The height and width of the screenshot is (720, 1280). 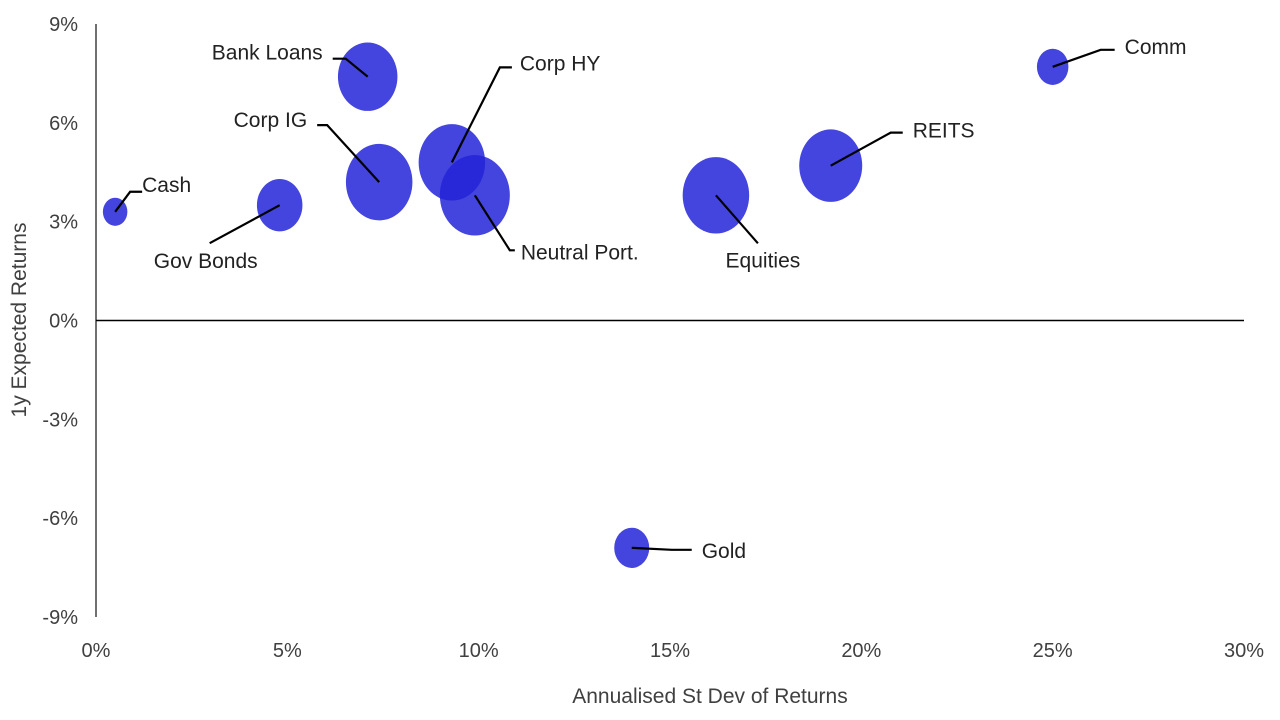 What do you see at coordinates (206, 261) in the screenshot?
I see `point-label: Gov Bonds` at bounding box center [206, 261].